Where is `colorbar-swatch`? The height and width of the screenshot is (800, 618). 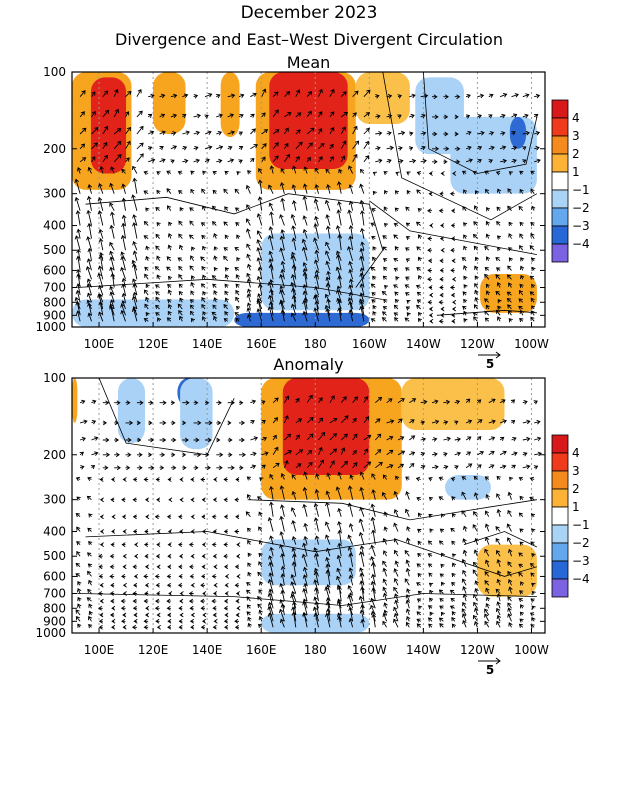 colorbar-swatch is located at coordinates (560, 163).